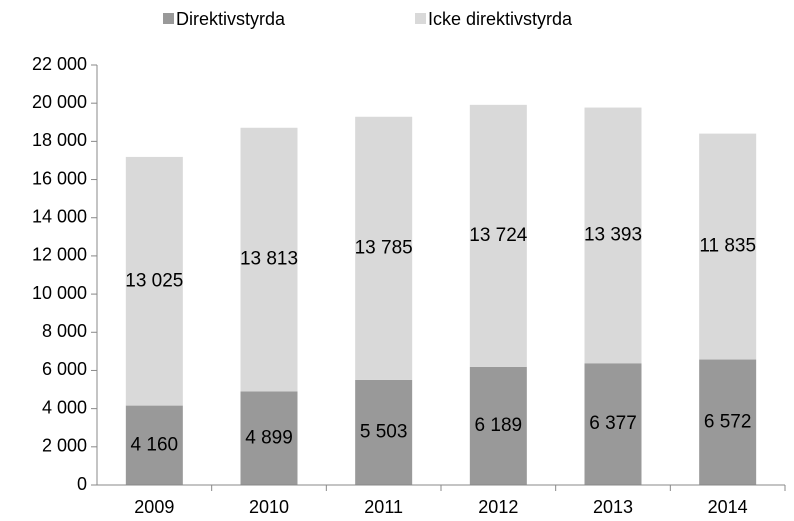 This screenshot has width=794, height=521. I want to click on y-tick-label: 14 000, so click(59, 216).